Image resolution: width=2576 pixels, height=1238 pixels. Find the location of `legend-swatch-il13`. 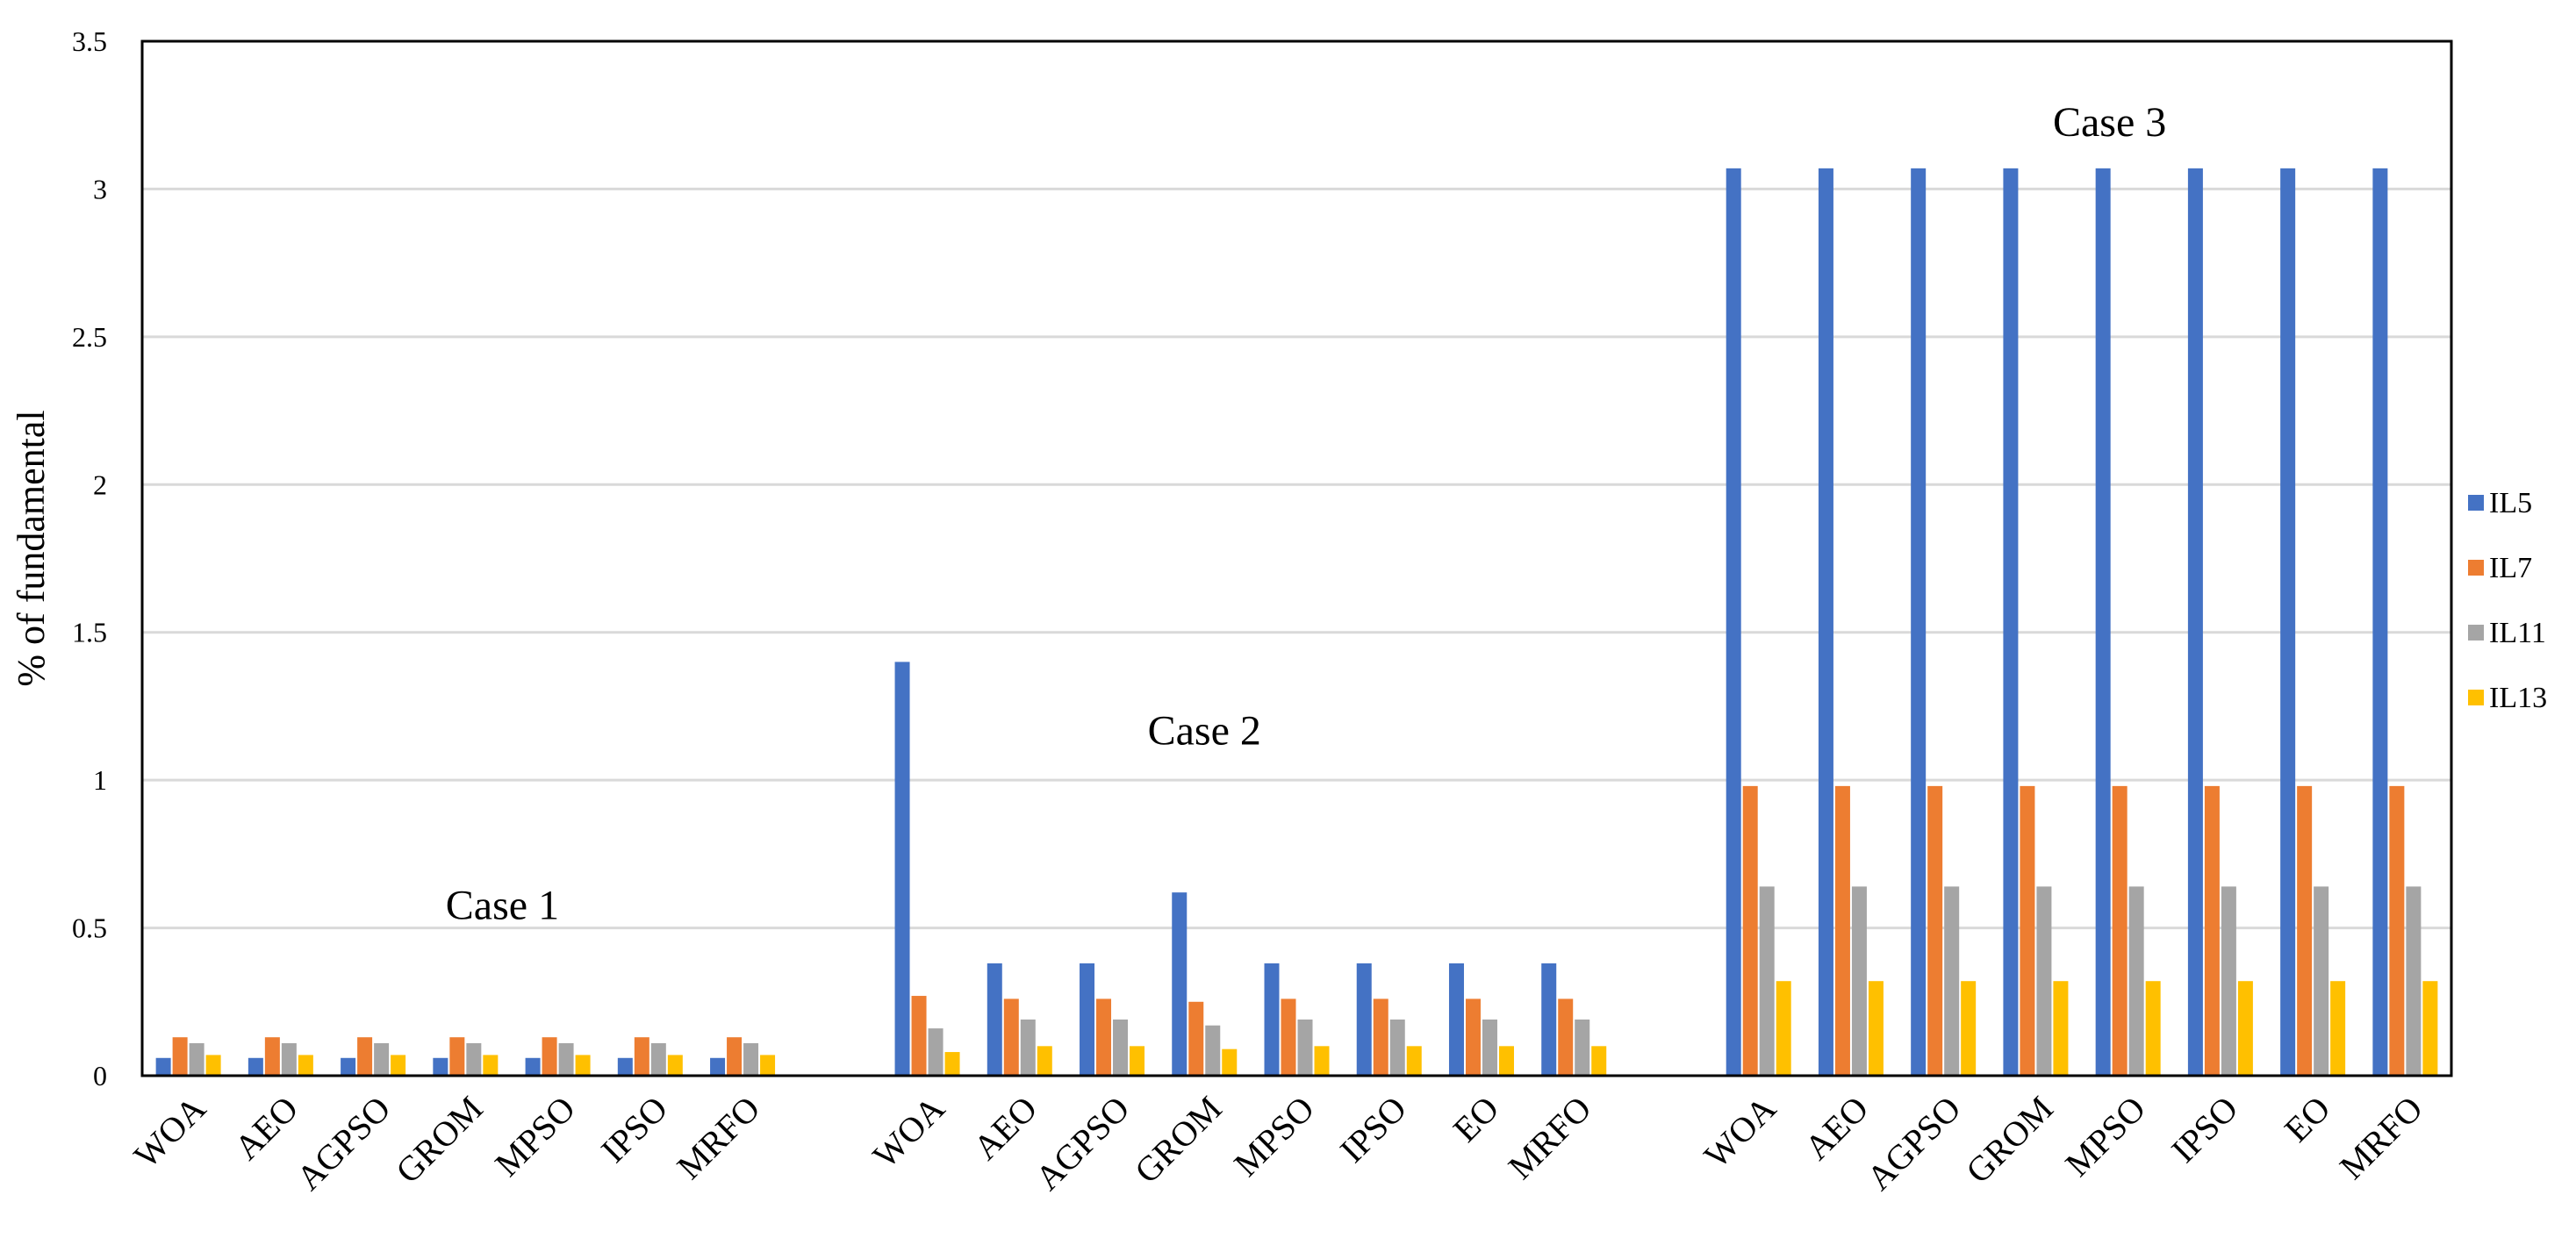

legend-swatch-il13 is located at coordinates (2476, 697).